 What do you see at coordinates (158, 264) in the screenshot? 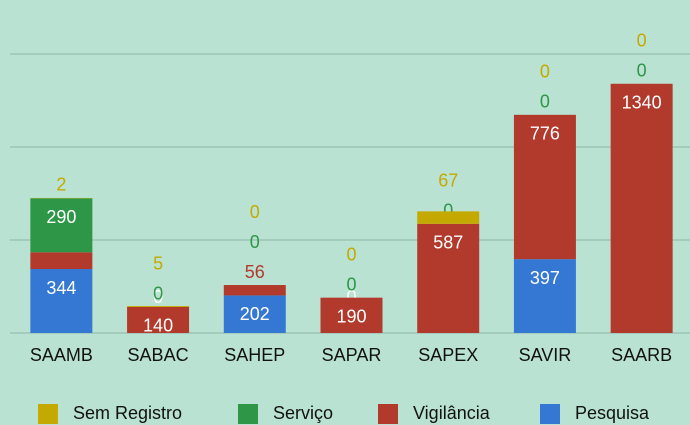
I see `data-label: 5` at bounding box center [158, 264].